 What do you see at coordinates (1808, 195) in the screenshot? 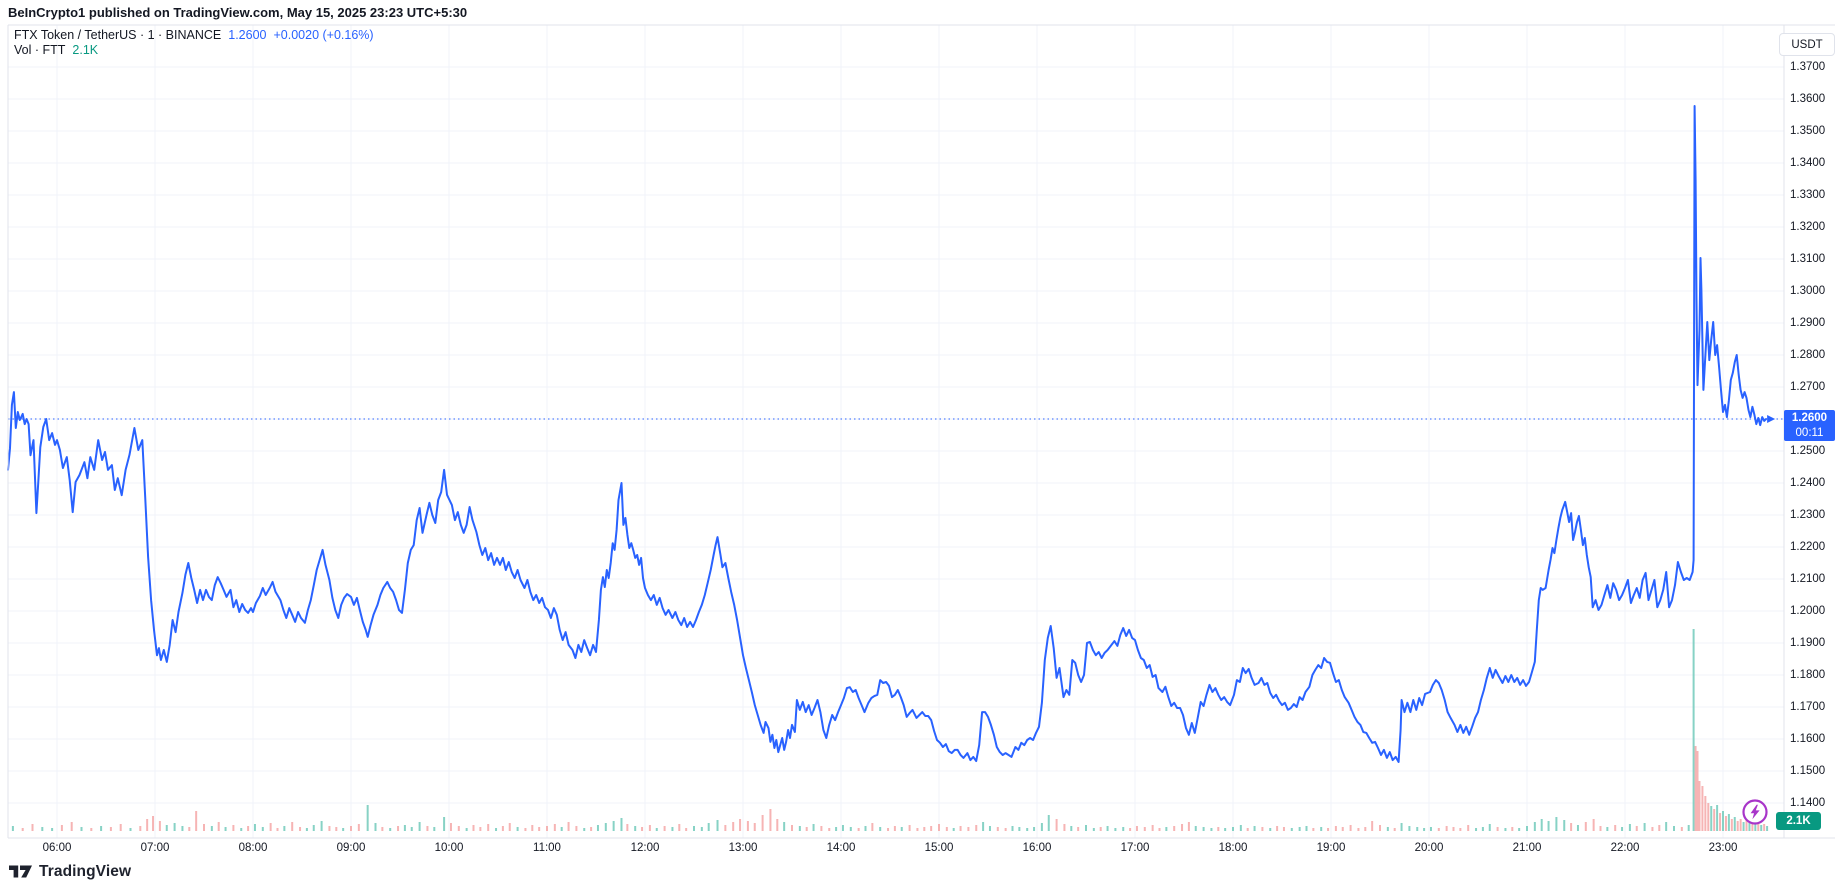
I see `price-tick-label: 1.3300` at bounding box center [1808, 195].